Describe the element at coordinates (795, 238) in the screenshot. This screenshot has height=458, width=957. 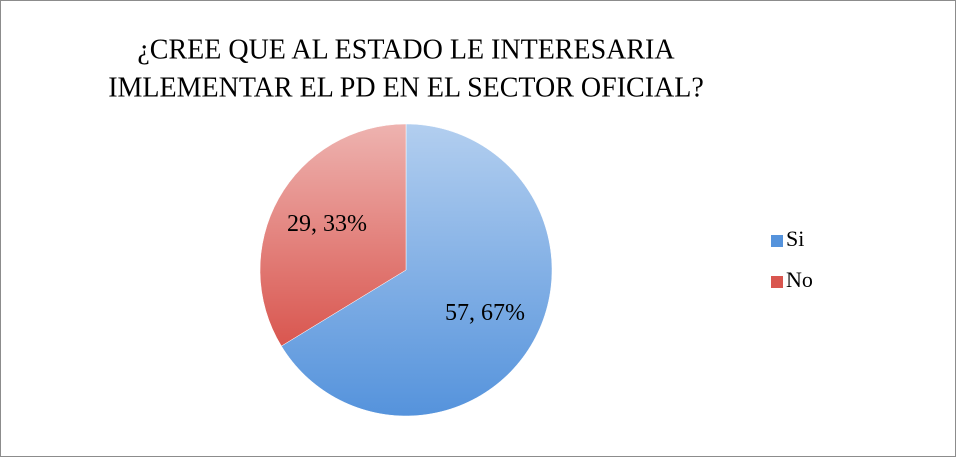
I see `legend-label: Si` at that location.